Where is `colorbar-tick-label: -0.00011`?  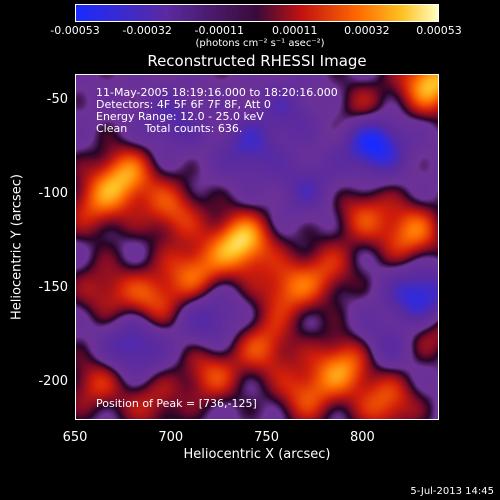
colorbar-tick-label: -0.00011 is located at coordinates (219, 30).